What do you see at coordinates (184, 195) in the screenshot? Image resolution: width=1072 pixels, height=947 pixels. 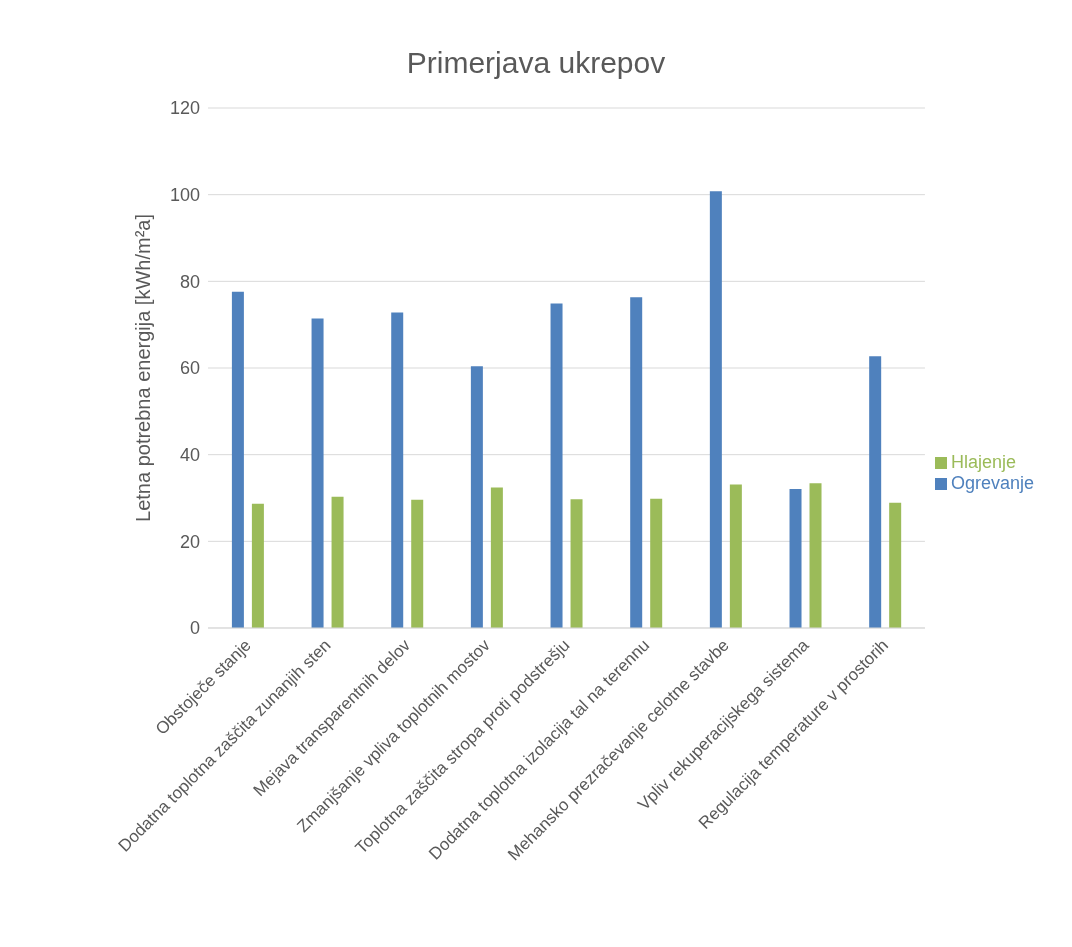 I see `y-tick-label: 100` at bounding box center [184, 195].